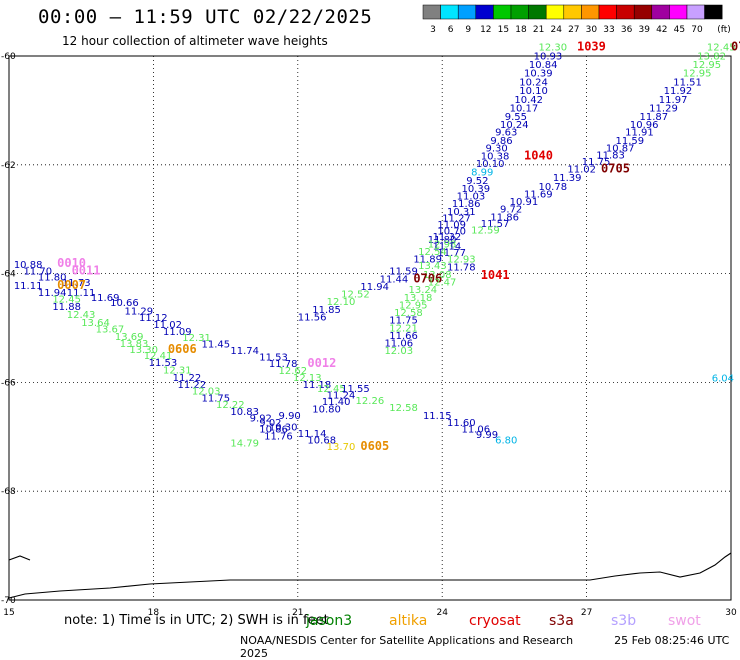 The height and width of the screenshot is (660, 740). What do you see at coordinates (514, 125) in the screenshot?
I see `wave-height-label: 10.24` at bounding box center [514, 125].